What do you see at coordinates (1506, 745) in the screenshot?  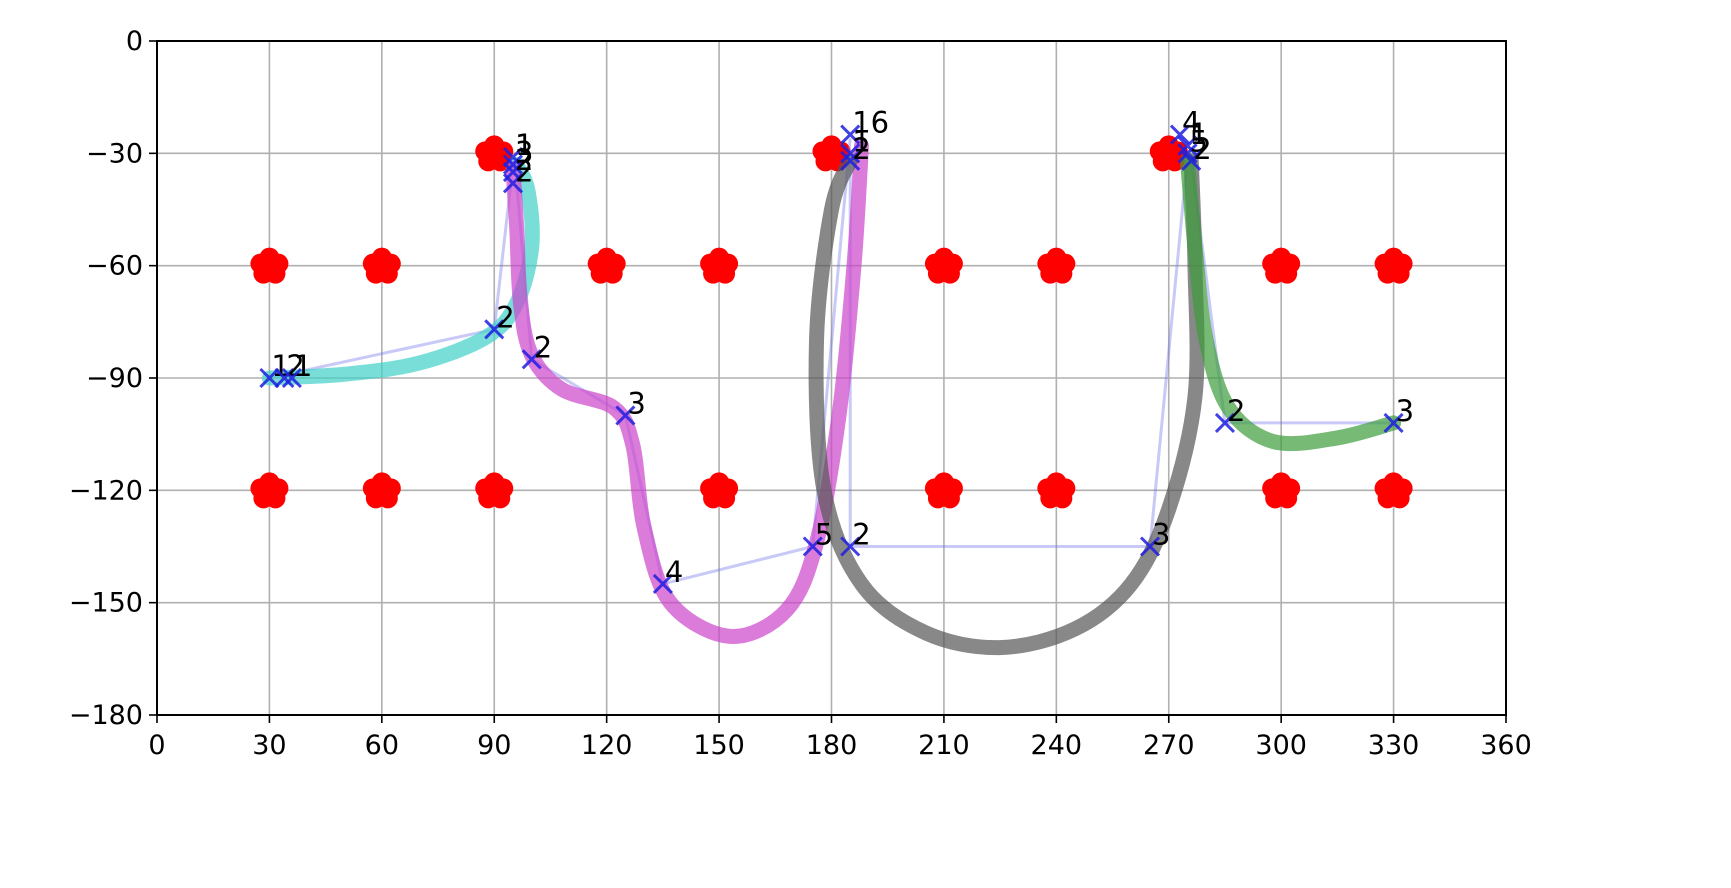 I see `x-tick-label: 360` at bounding box center [1506, 745].